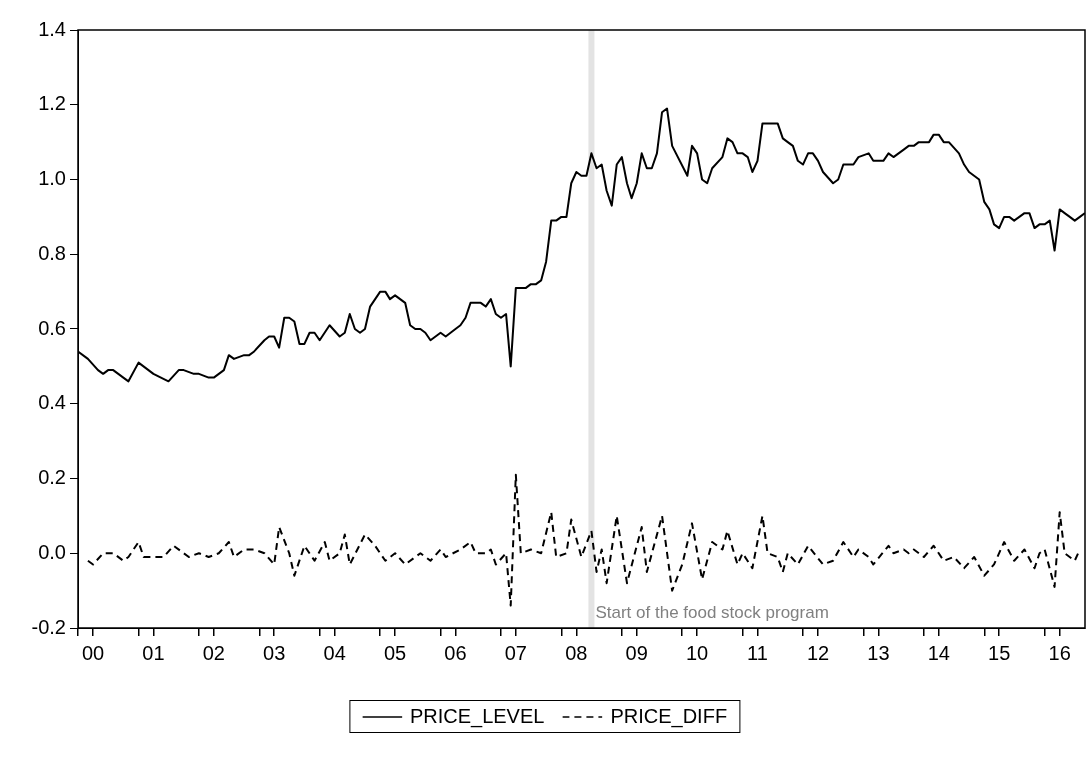  I want to click on y-tick-label: 1.0, so click(52, 178).